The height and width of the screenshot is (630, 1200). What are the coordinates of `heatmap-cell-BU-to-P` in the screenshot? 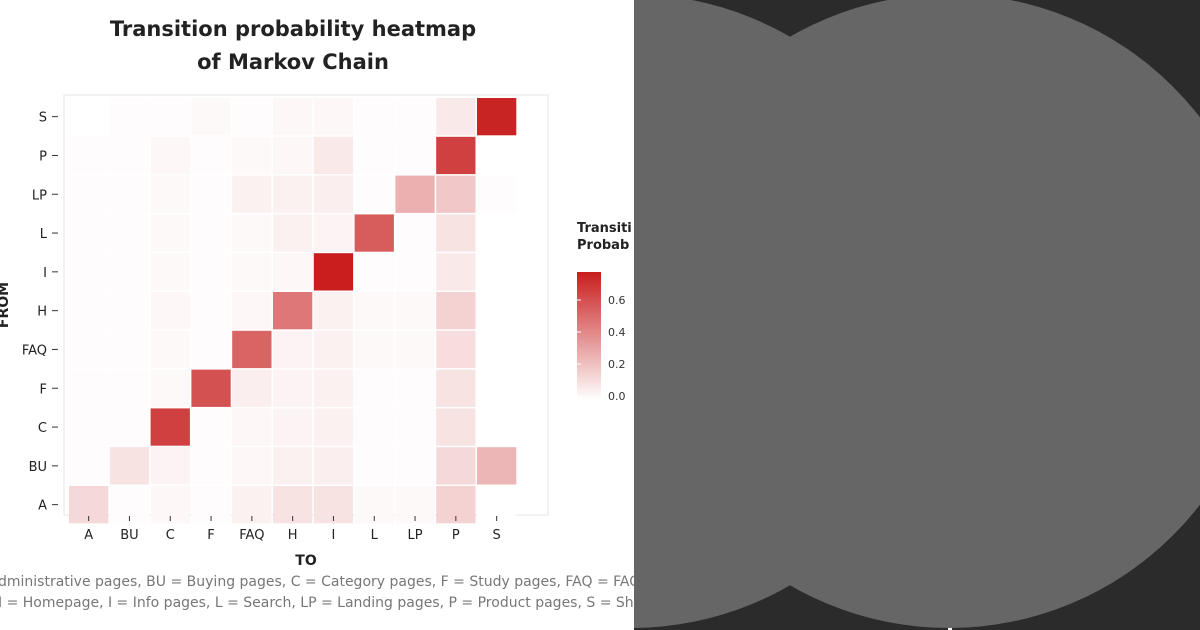 It's located at (456, 466).